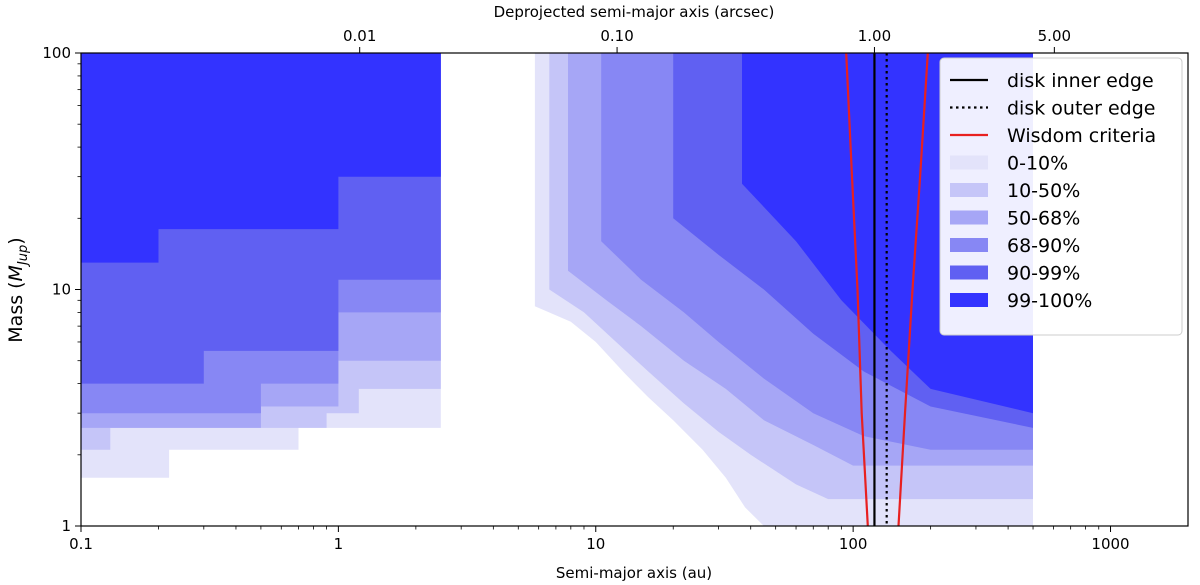  What do you see at coordinates (1081, 109) in the screenshot?
I see `legend-label: disk outer edge` at bounding box center [1081, 109].